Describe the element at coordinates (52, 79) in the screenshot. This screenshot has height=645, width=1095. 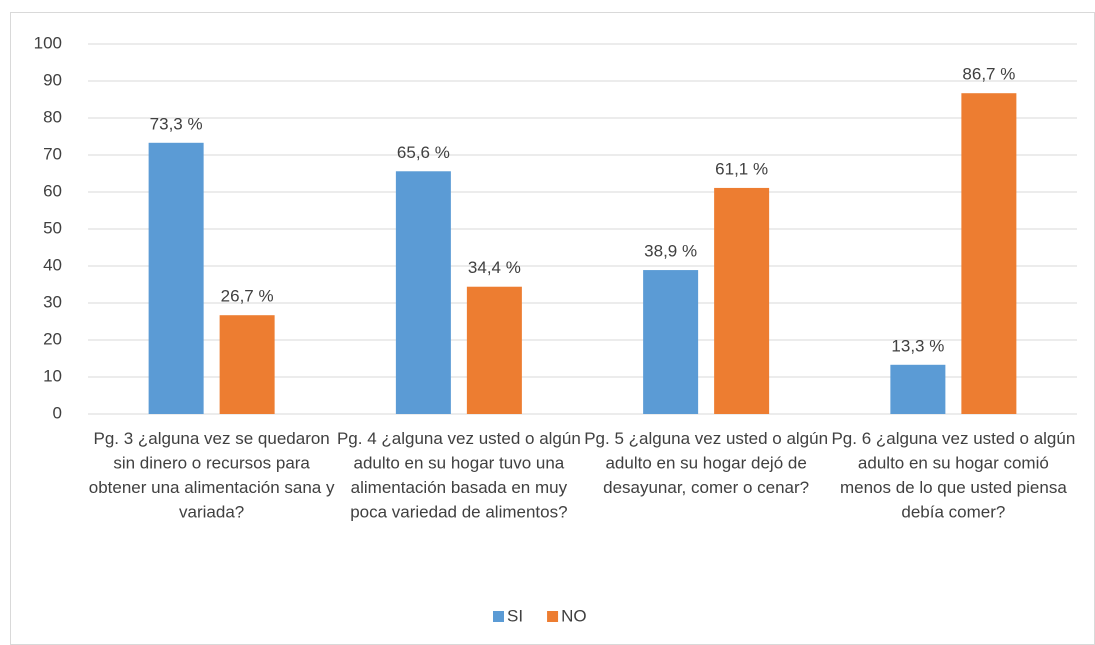
I see `y-tick-label: 90` at that location.